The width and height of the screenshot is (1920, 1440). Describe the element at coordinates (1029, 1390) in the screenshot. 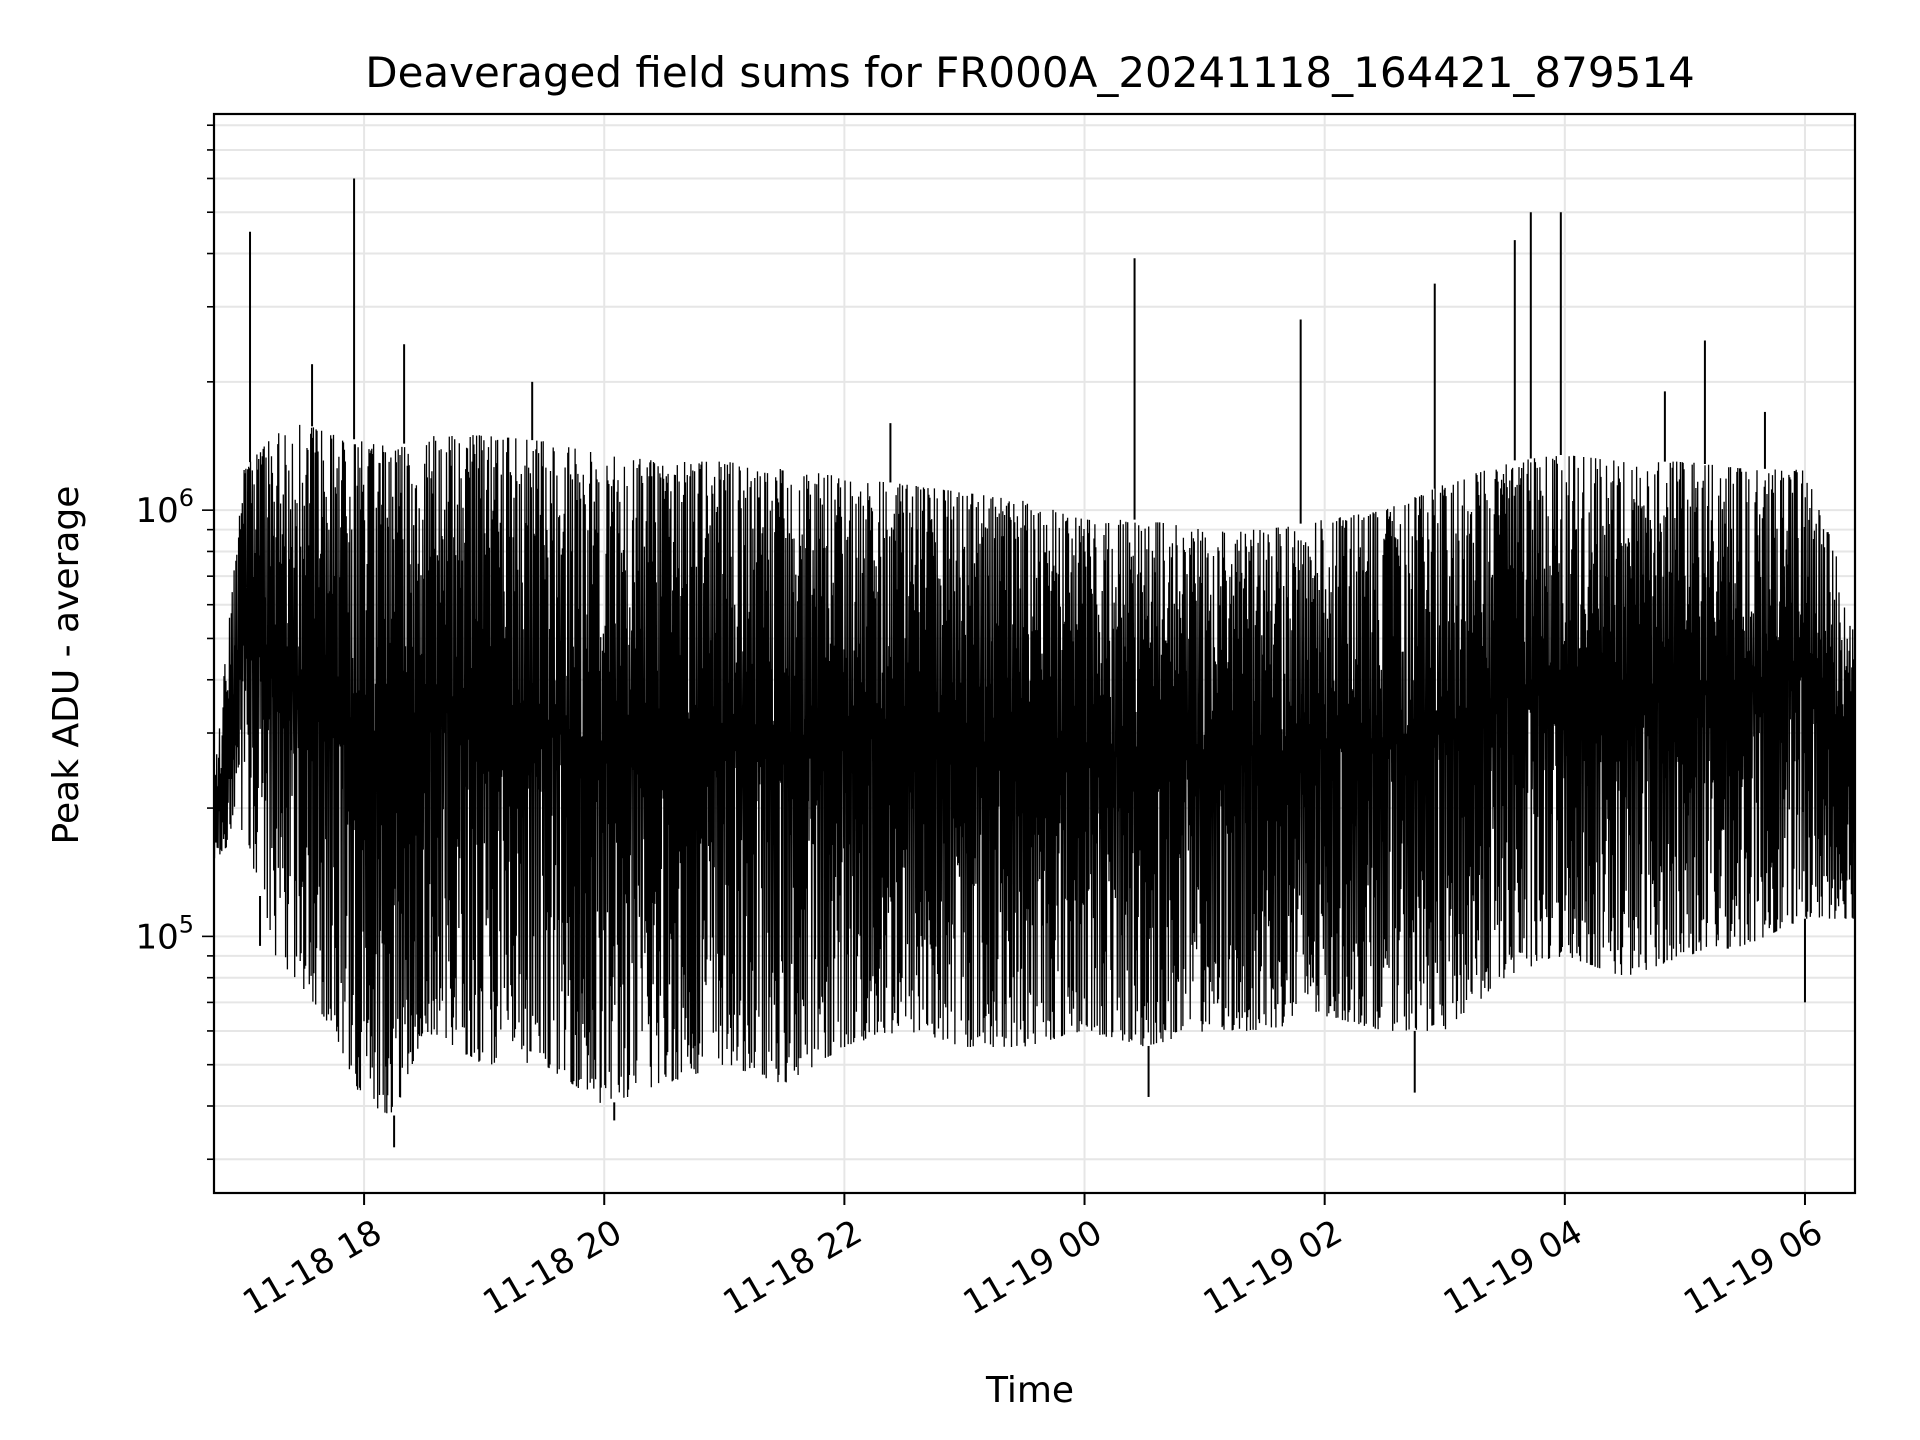

I see `x-axis-label: Time` at that location.